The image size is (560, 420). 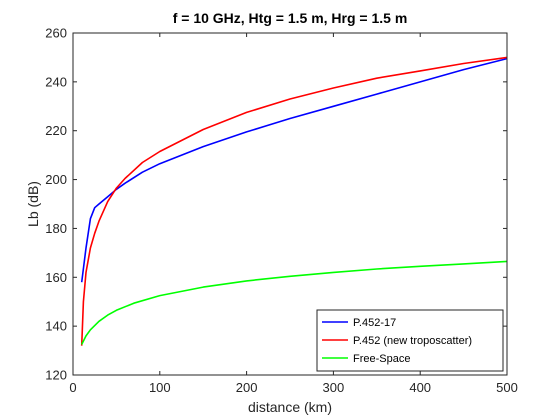 I want to click on y-axis-label: Lb (dB), so click(x=33, y=204).